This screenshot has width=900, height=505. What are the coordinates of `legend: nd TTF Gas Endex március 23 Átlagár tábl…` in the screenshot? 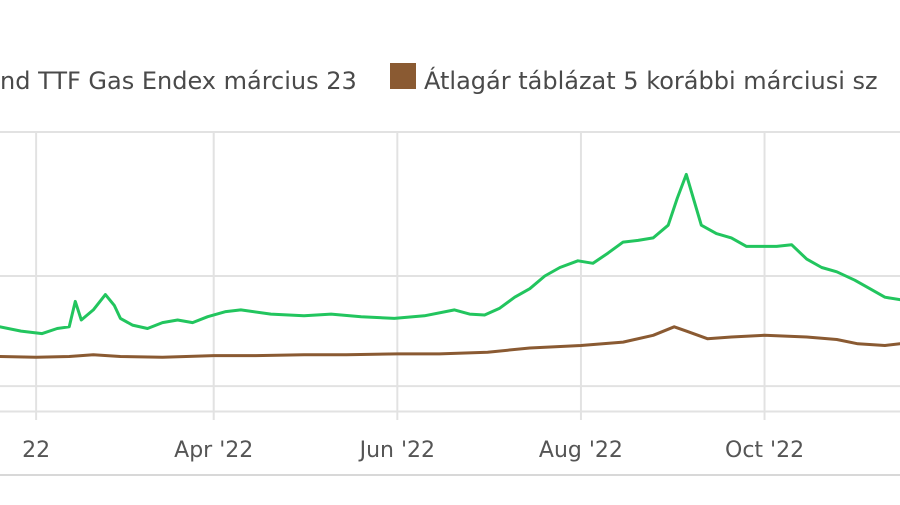 It's located at (439, 79).